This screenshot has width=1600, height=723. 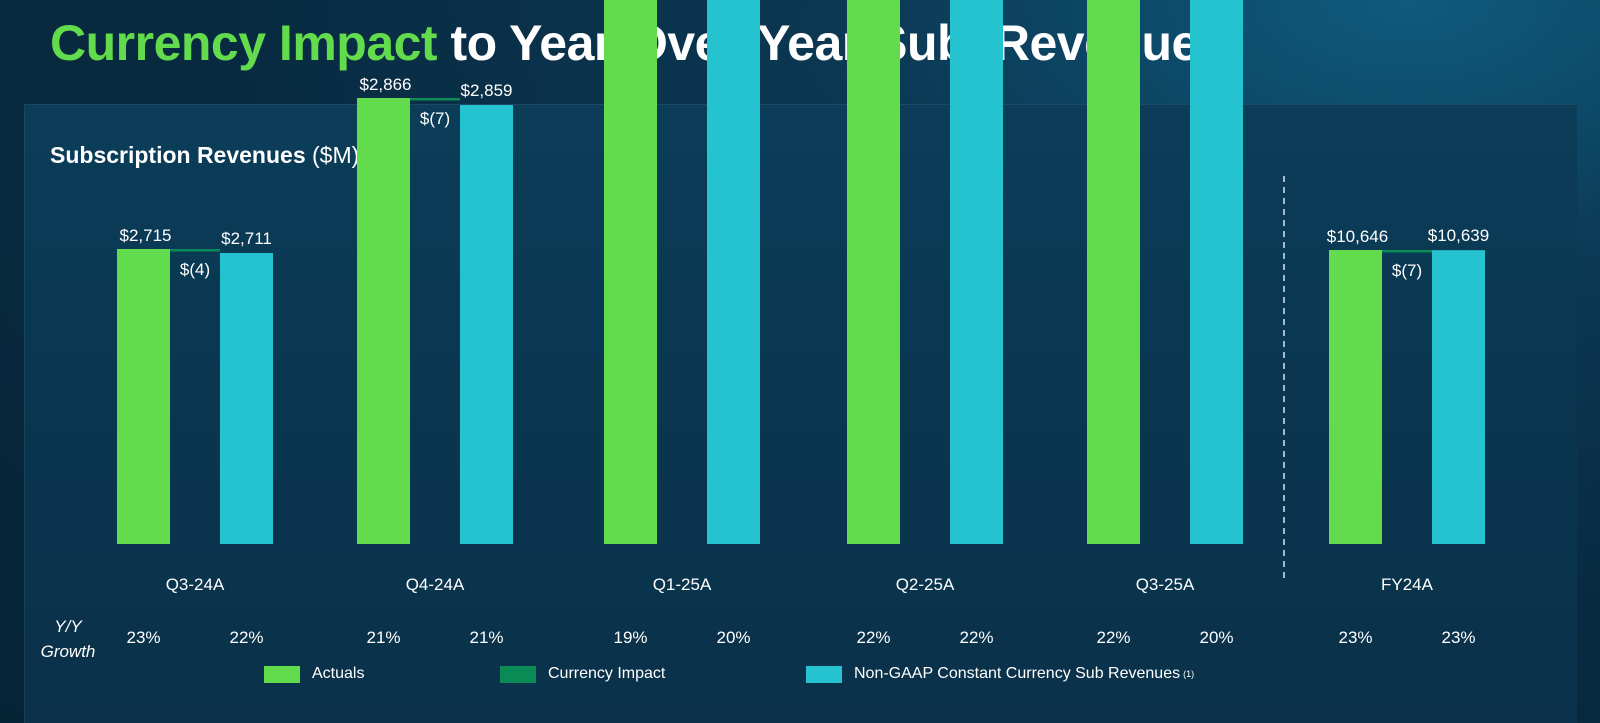 What do you see at coordinates (246, 238) in the screenshot?
I see `label-constant-q3-24a: $2,711` at bounding box center [246, 238].